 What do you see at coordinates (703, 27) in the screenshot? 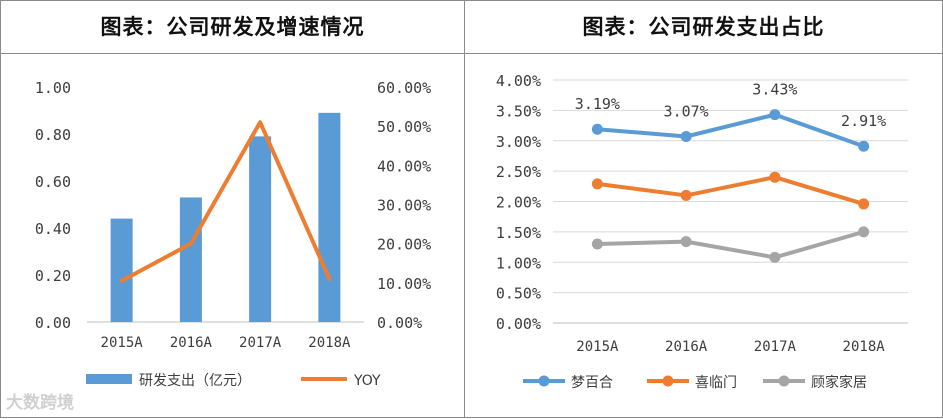
I see `chart-title-right: 图表：公司研发支出占比` at bounding box center [703, 27].